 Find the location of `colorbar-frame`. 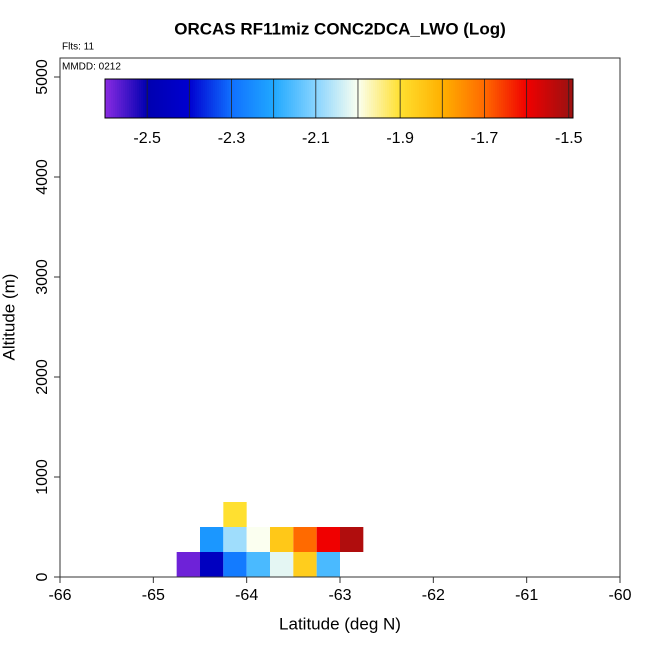

colorbar-frame is located at coordinates (339, 98).